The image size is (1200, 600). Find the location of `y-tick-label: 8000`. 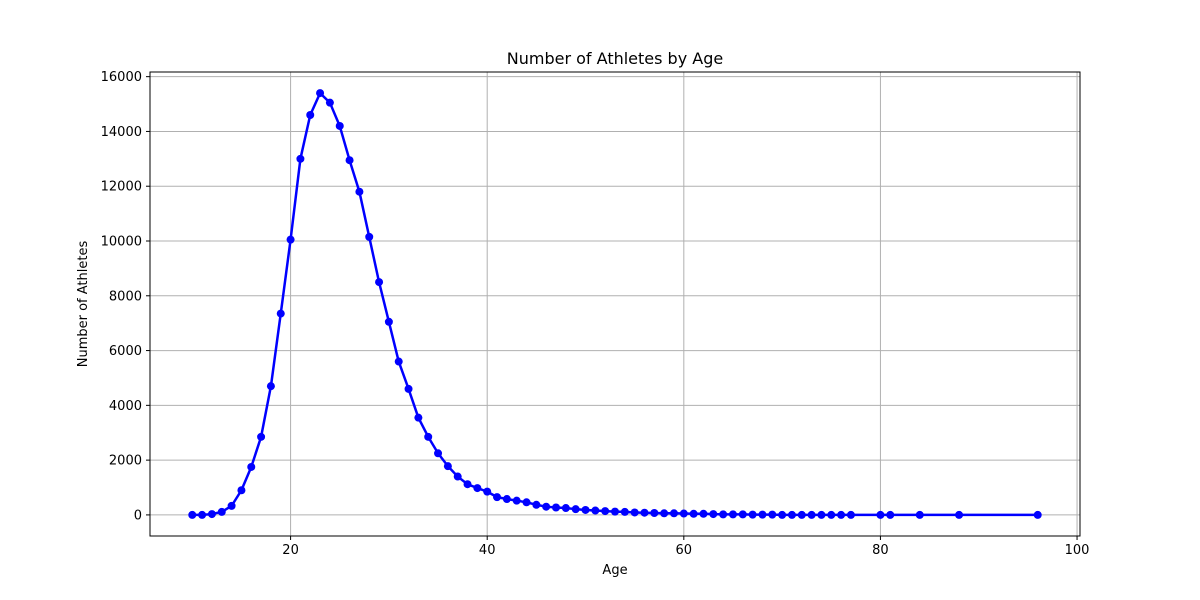

y-tick-label: 8000 is located at coordinates (125, 296).